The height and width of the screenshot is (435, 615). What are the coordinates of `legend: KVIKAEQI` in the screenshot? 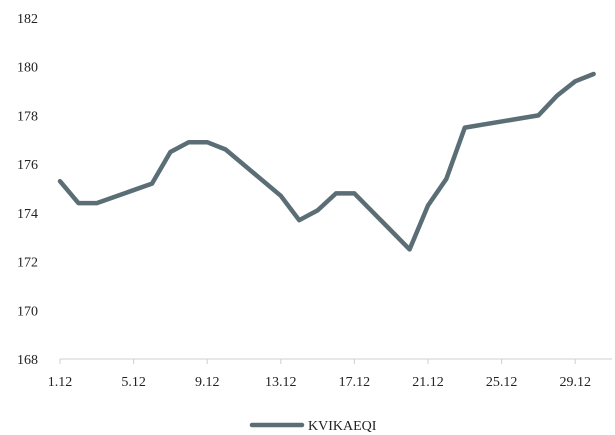 It's located at (313, 426).